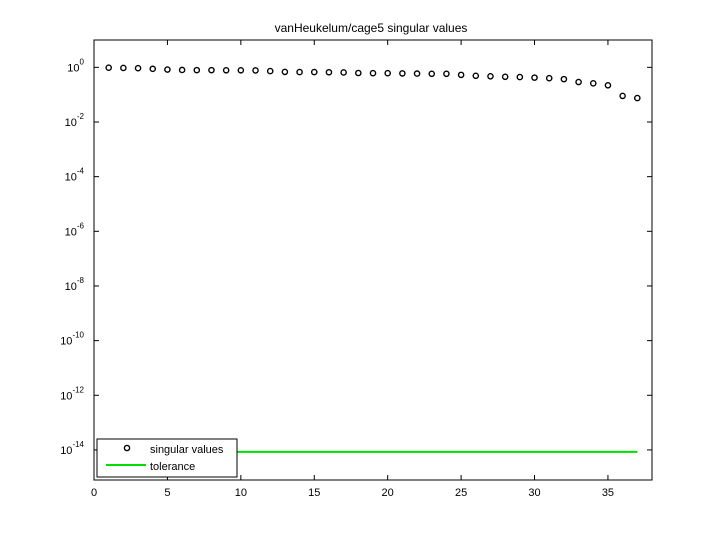 This screenshot has width=720, height=545. I want to click on legend-label-singular-values: singular values, so click(187, 450).